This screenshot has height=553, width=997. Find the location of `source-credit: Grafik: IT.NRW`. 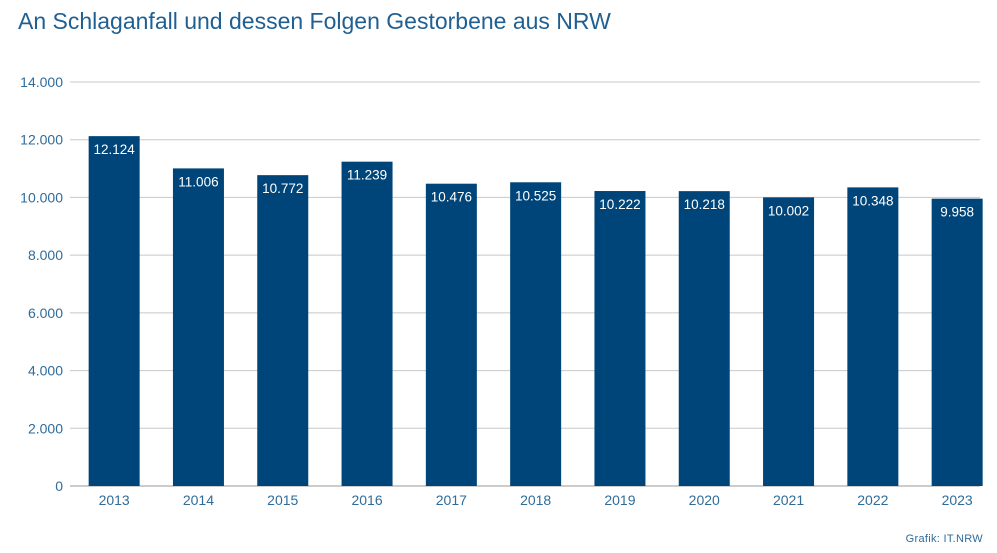

source-credit: Grafik: IT.NRW is located at coordinates (944, 539).